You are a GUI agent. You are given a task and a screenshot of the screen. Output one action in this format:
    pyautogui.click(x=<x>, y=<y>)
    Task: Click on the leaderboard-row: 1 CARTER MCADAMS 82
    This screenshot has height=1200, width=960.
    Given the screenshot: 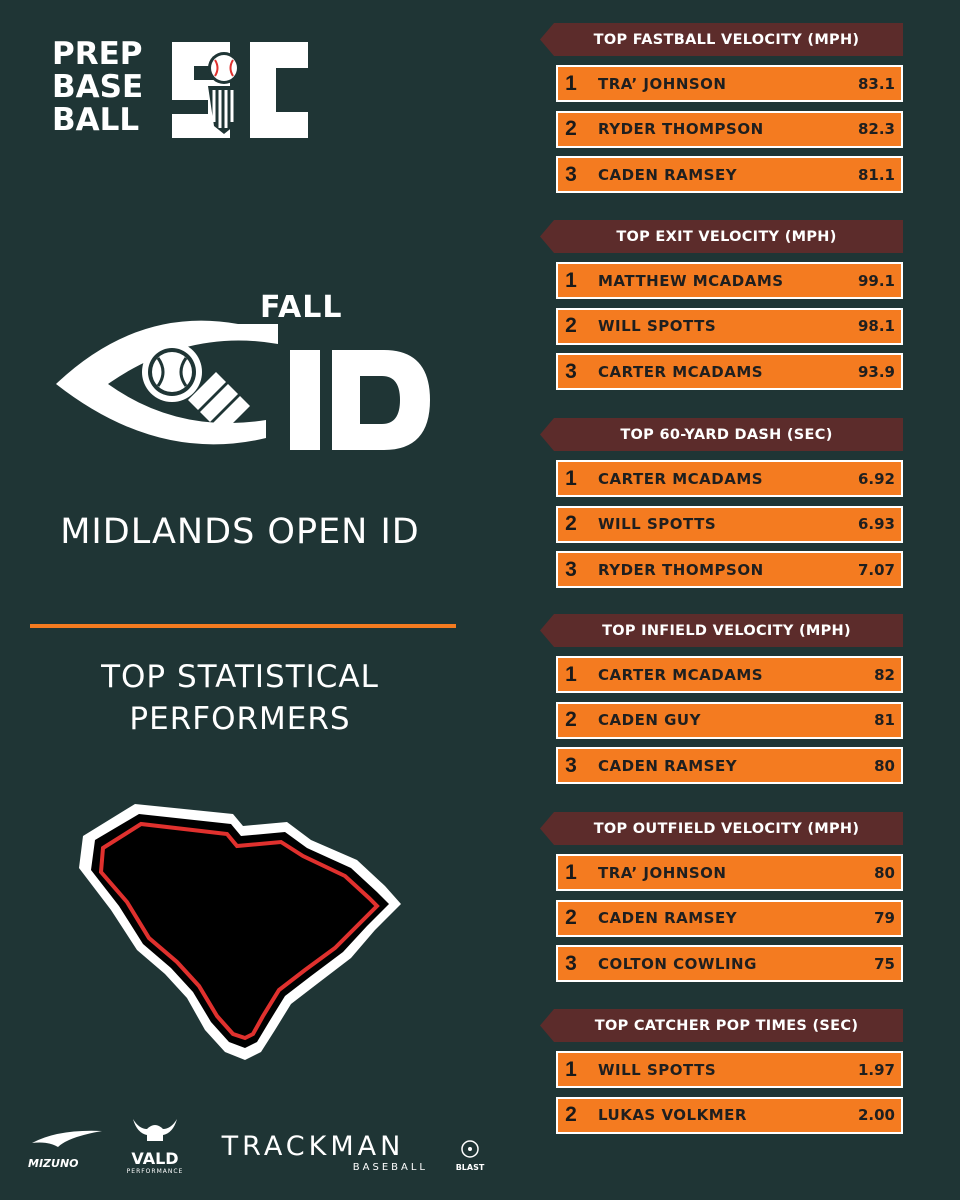 What is the action you would take?
    pyautogui.click(x=729, y=674)
    